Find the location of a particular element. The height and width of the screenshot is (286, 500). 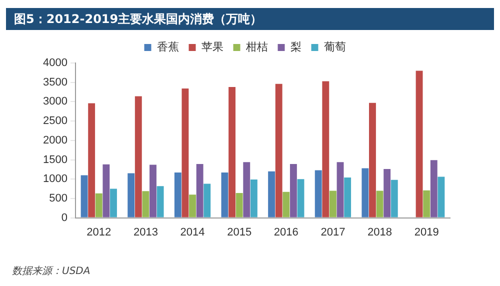

y-tick-label: 1000 is located at coordinates (55, 179).